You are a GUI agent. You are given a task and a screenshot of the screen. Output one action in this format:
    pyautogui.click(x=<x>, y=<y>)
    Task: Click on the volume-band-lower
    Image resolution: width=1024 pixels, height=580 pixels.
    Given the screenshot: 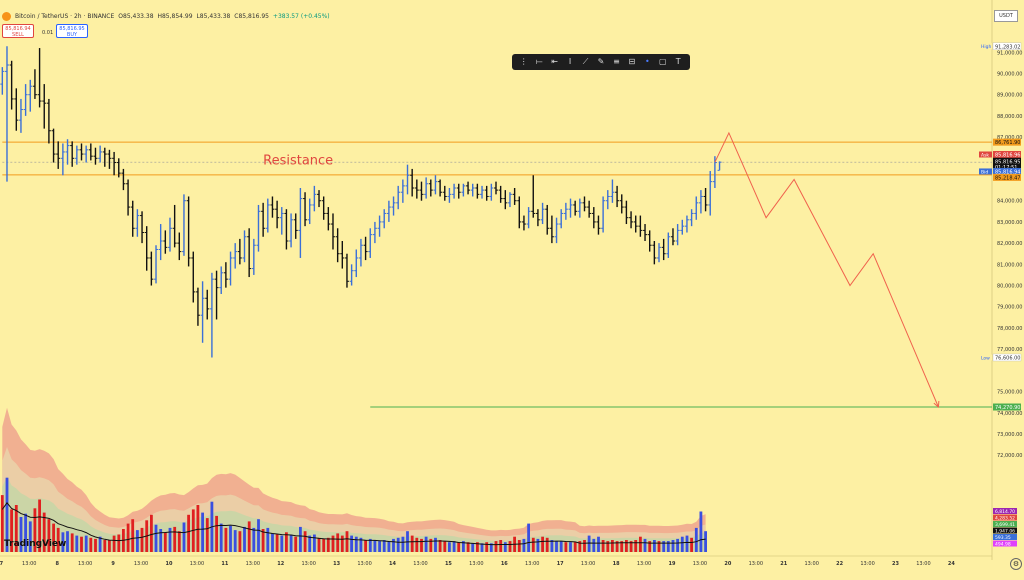 What is the action you would take?
    pyautogui.click(x=354, y=514)
    